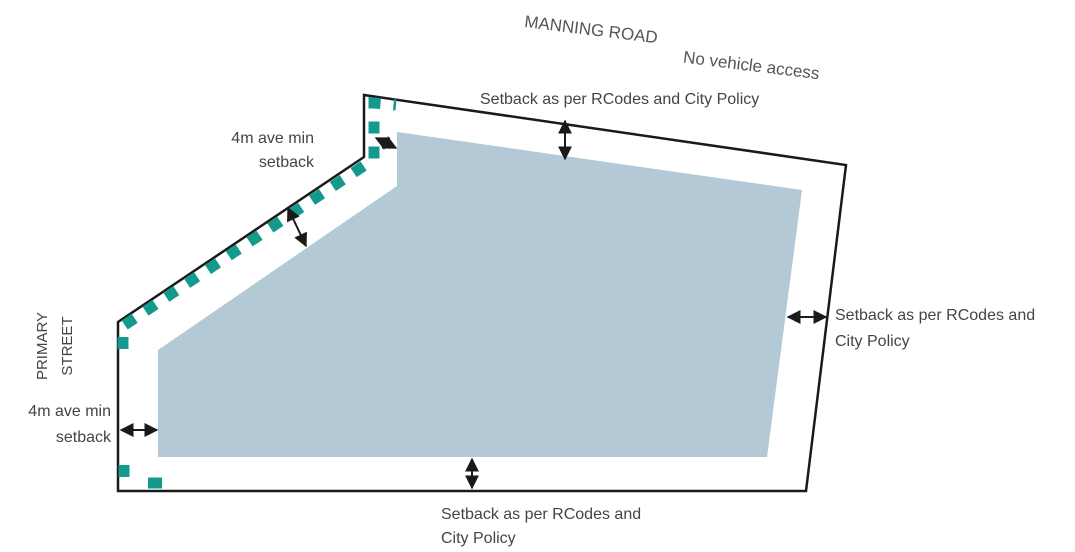  I want to click on setback-bottom-label-line1: Setback as per RCodes and, so click(541, 514).